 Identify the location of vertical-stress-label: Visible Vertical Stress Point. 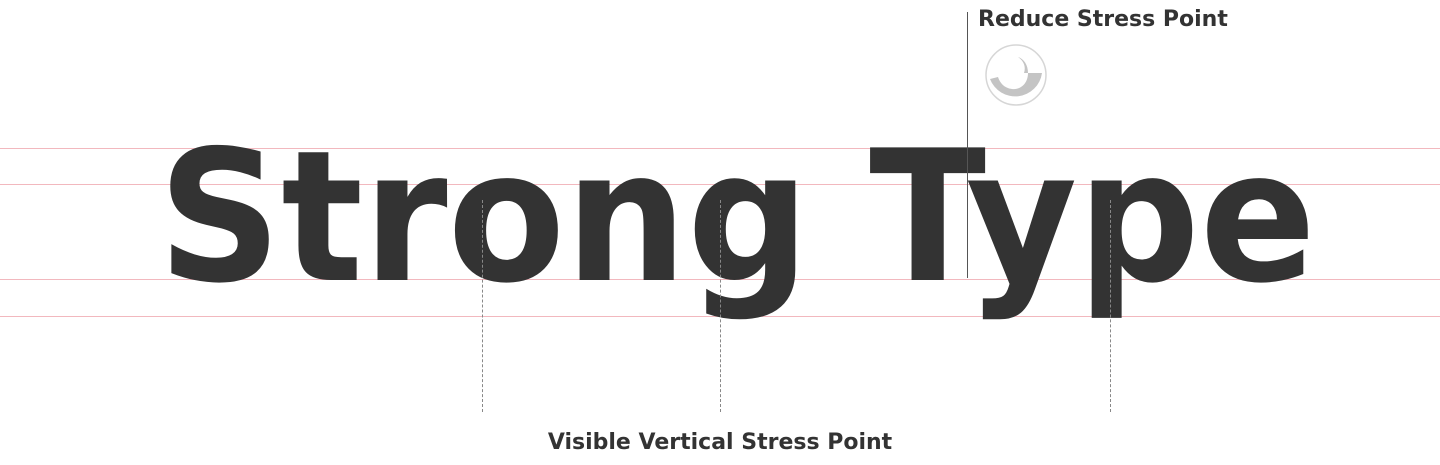
(720, 442).